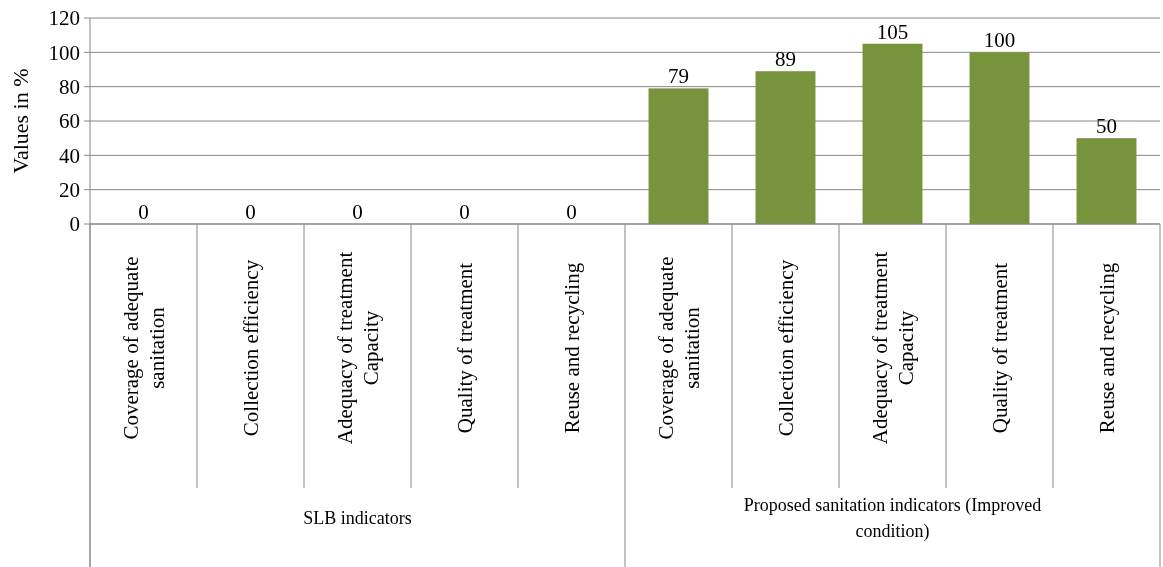 The width and height of the screenshot is (1163, 567). What do you see at coordinates (69, 155) in the screenshot?
I see `y-tick-label: 40` at bounding box center [69, 155].